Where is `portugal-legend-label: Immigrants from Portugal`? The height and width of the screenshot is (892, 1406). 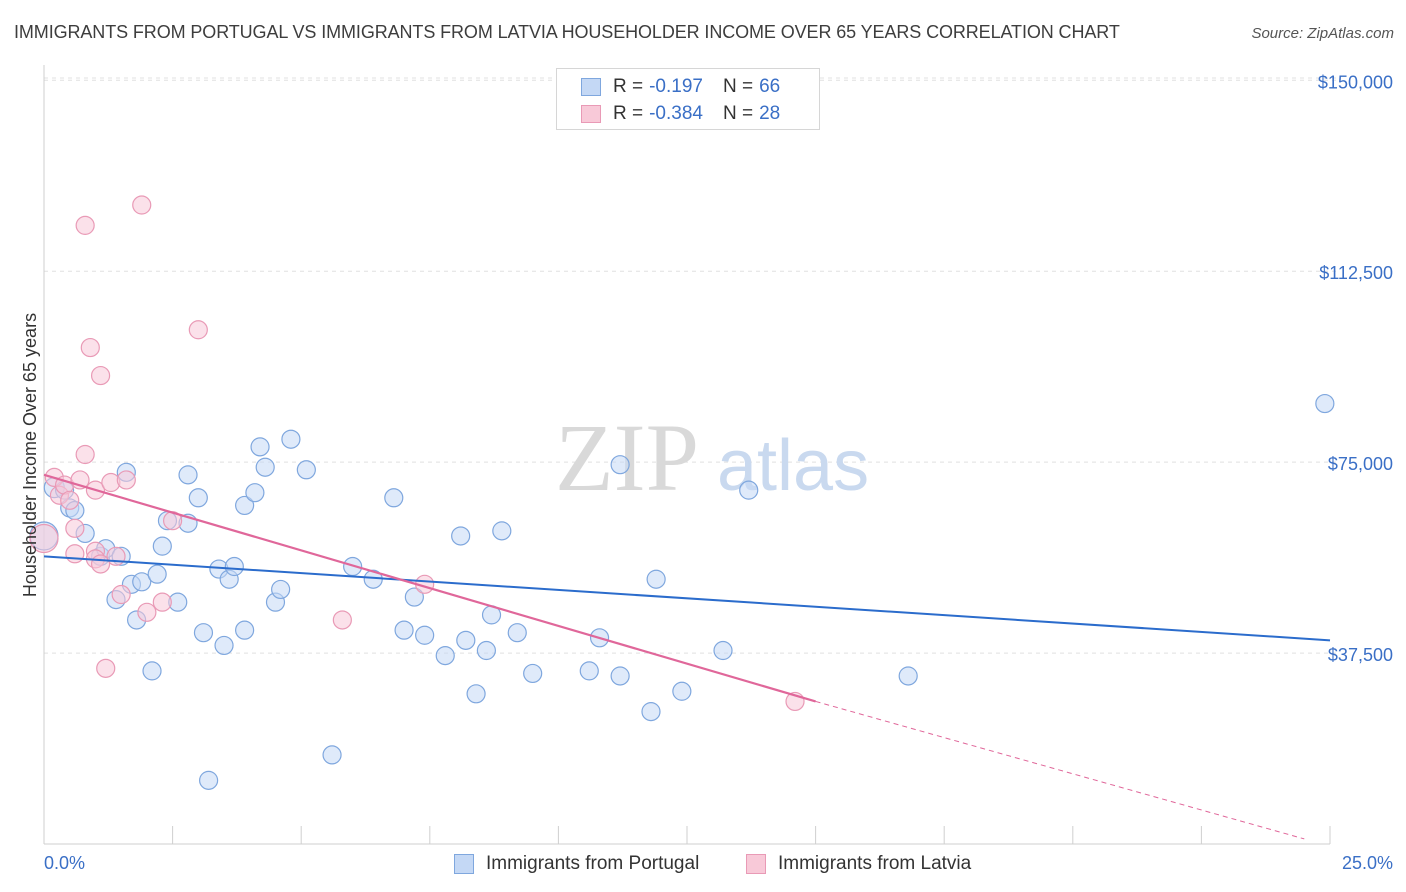 portugal-legend-label: Immigrants from Portugal is located at coordinates (593, 863).